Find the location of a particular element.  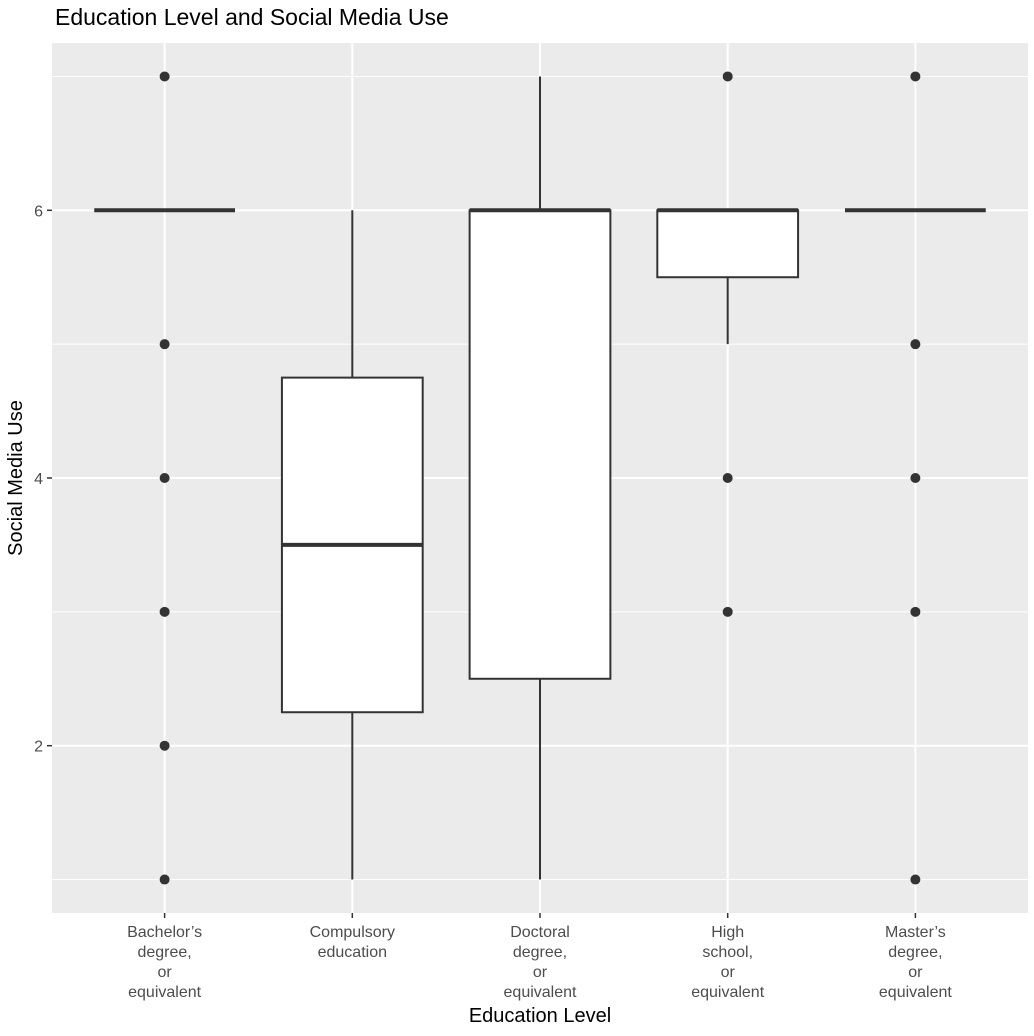

x-tick-label: Master’s degree, or equivalent is located at coordinates (916, 962).